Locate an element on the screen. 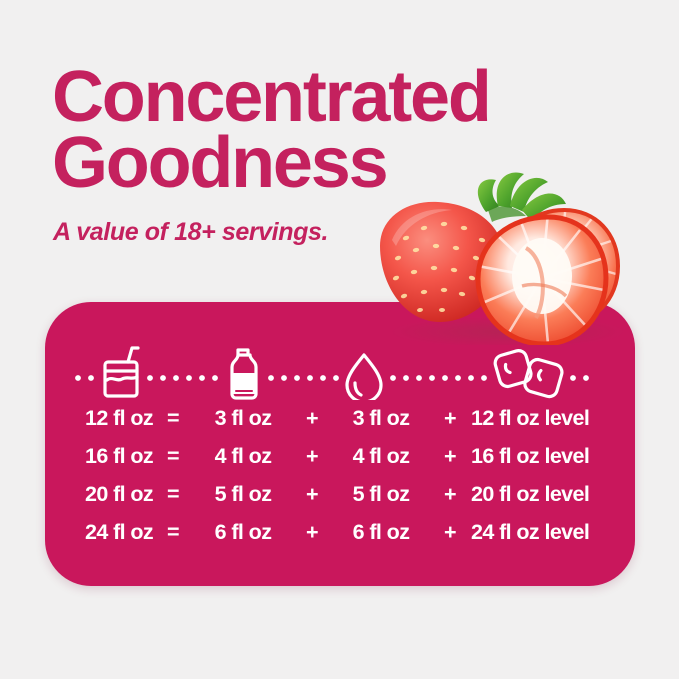 The height and width of the screenshot is (679, 679). cup-with-straw-icon is located at coordinates (121, 372).